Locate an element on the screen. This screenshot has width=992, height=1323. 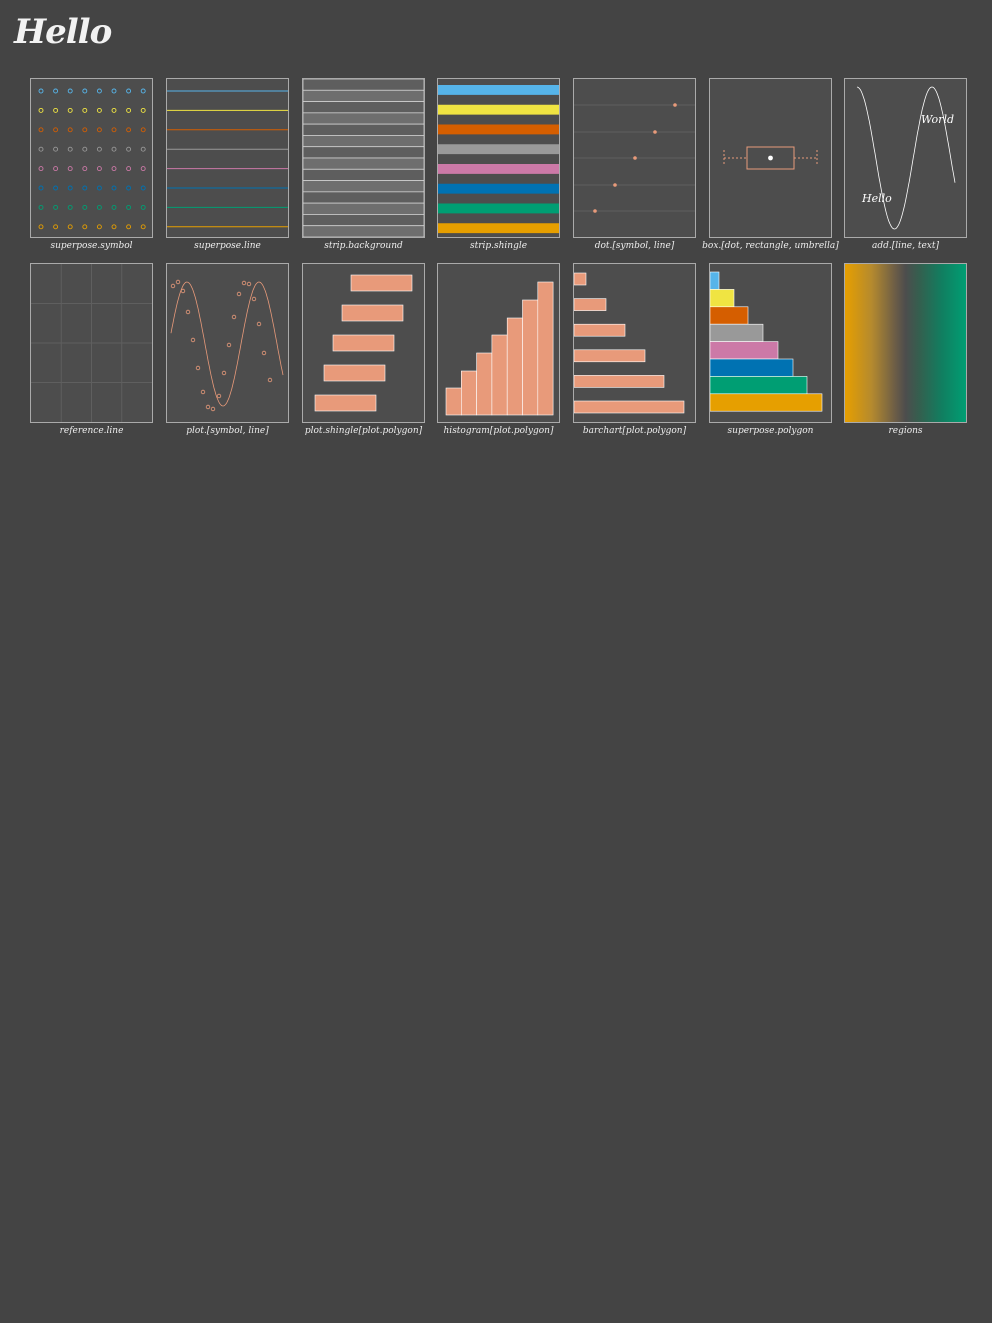
panel-caption: regions is located at coordinates (905, 431).